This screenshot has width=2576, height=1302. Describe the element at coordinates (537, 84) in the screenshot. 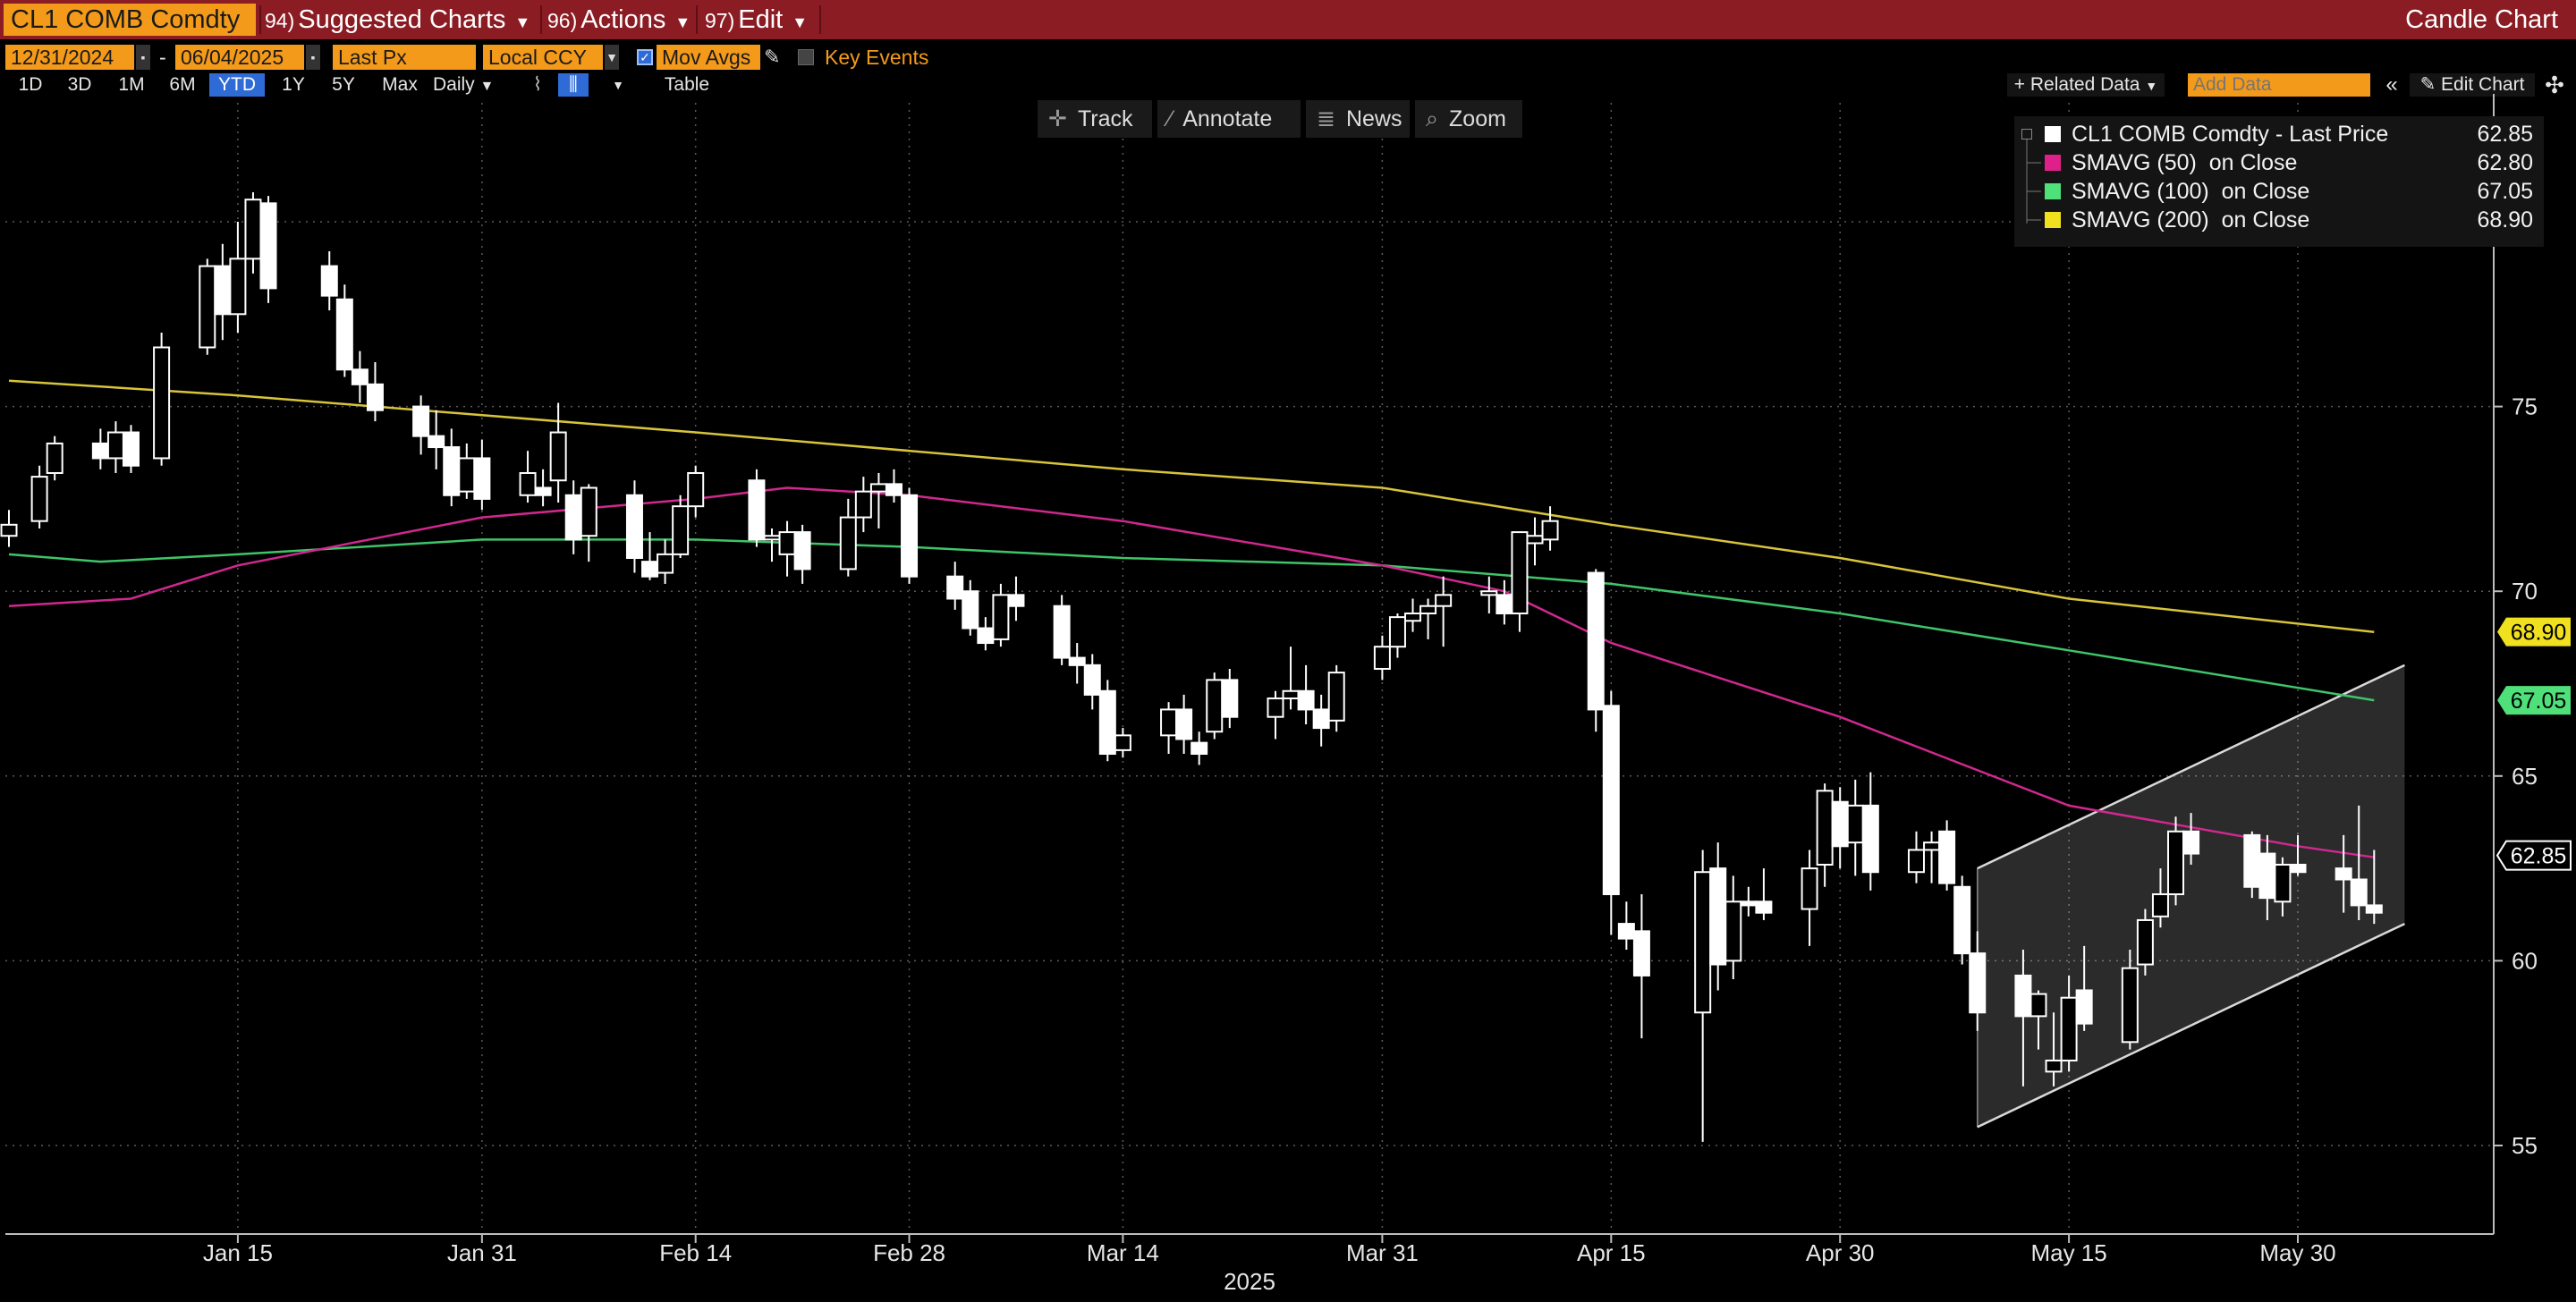

I see `line-chart-icon: ⌇` at that location.